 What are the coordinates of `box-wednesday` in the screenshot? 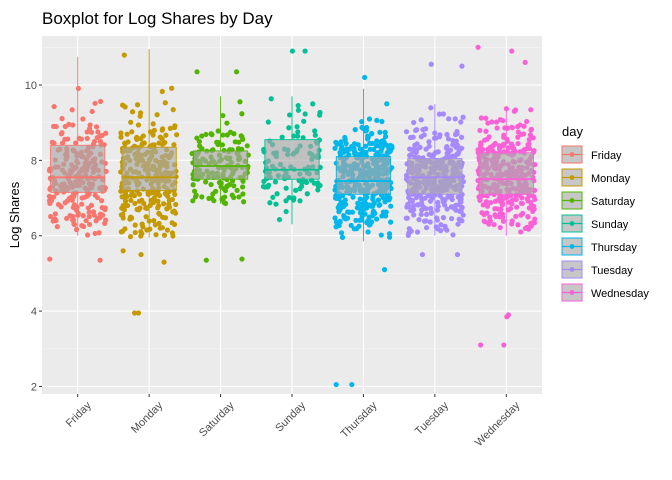 It's located at (506, 171).